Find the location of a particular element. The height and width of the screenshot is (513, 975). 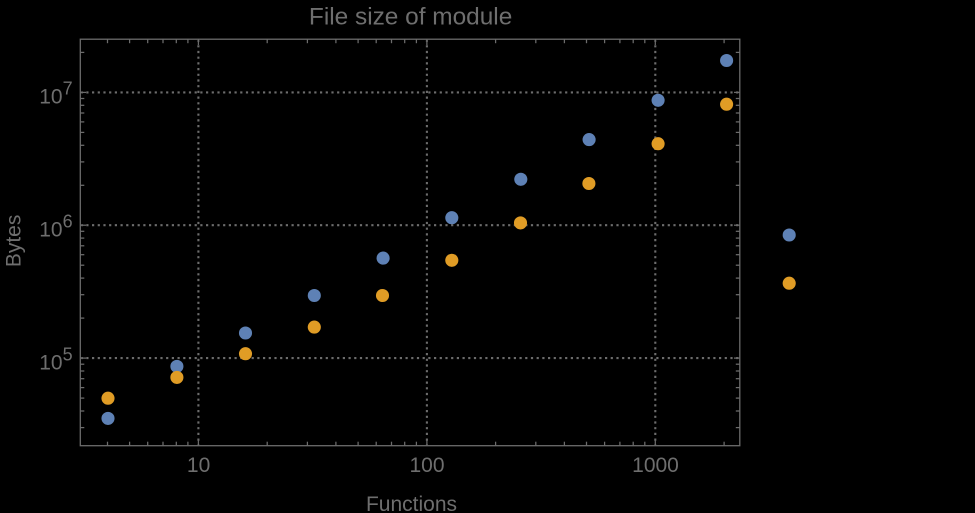

svg-text: 6 is located at coordinates (68, 221).